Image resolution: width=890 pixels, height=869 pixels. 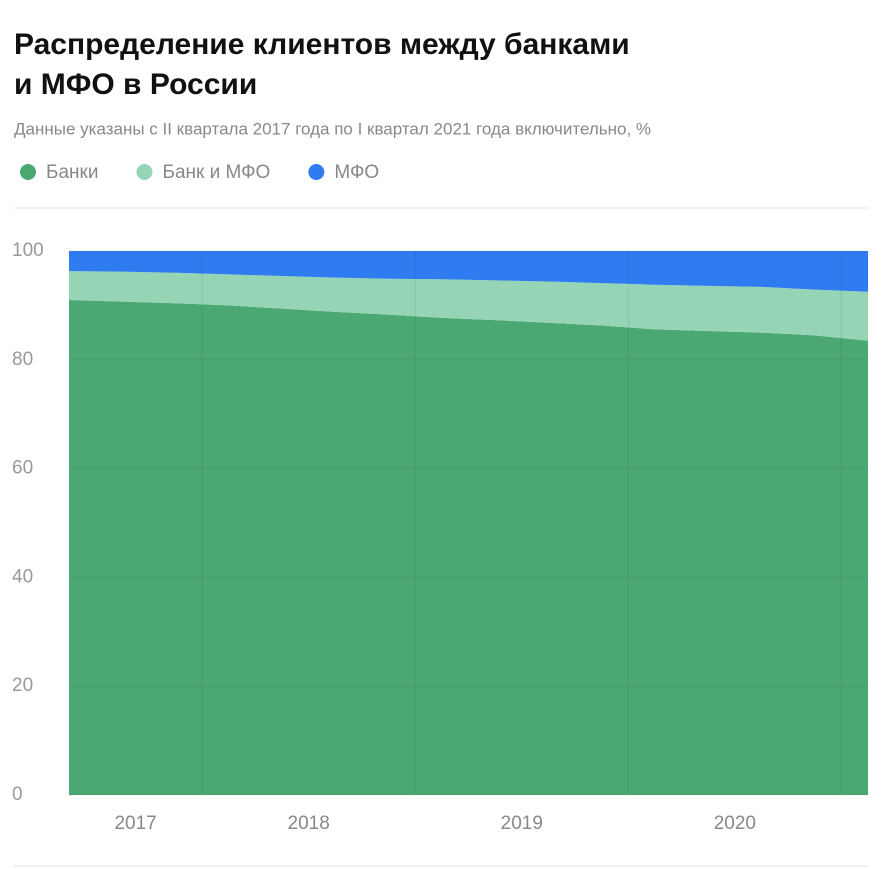 What do you see at coordinates (72, 172) in the screenshot?
I see `legend-label: Банки` at bounding box center [72, 172].